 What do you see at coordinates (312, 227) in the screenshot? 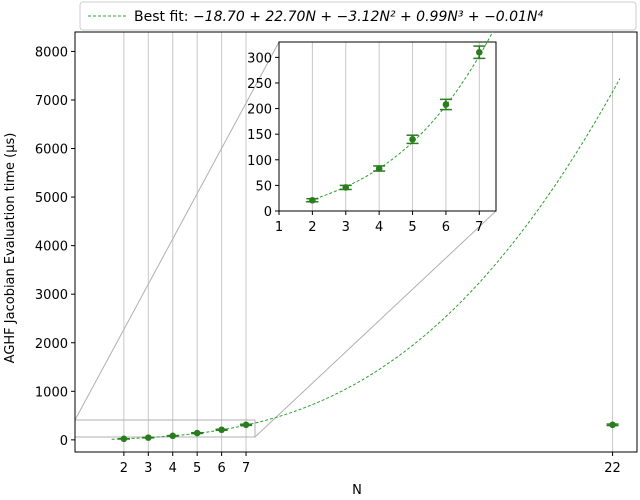
I see `inset-x-tick-label: 2` at bounding box center [312, 227].